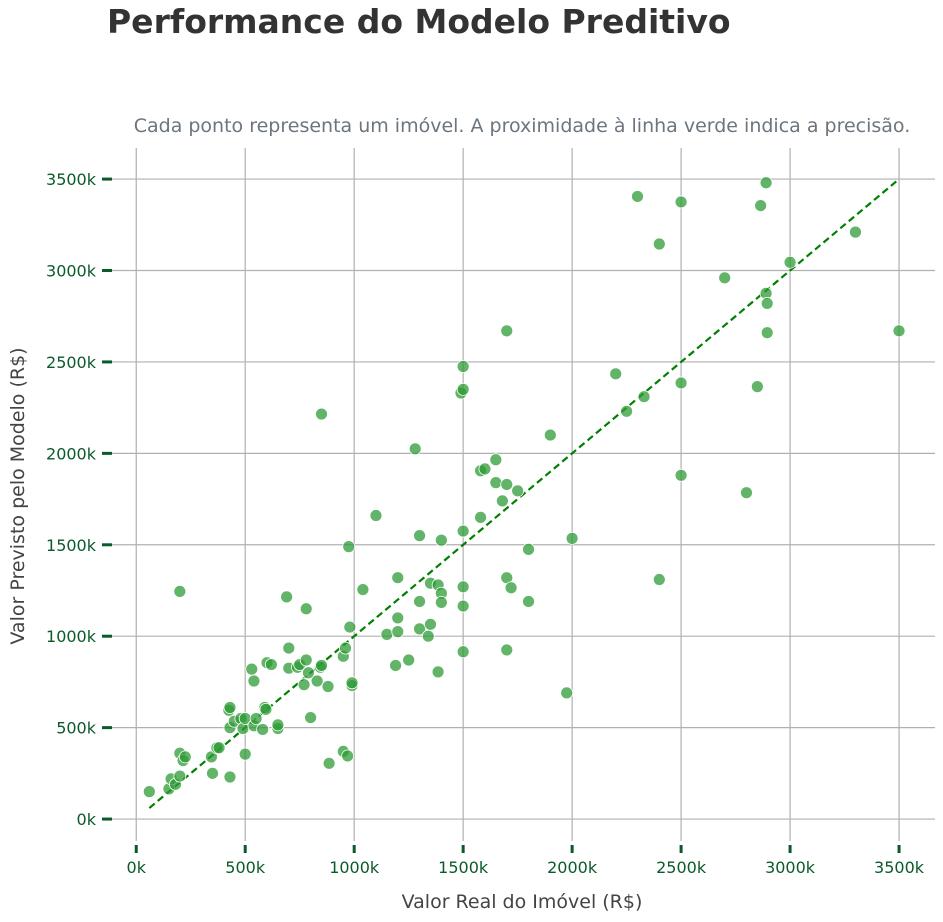  Describe the element at coordinates (76, 728) in the screenshot. I see `y-tick-label: 500k` at that location.